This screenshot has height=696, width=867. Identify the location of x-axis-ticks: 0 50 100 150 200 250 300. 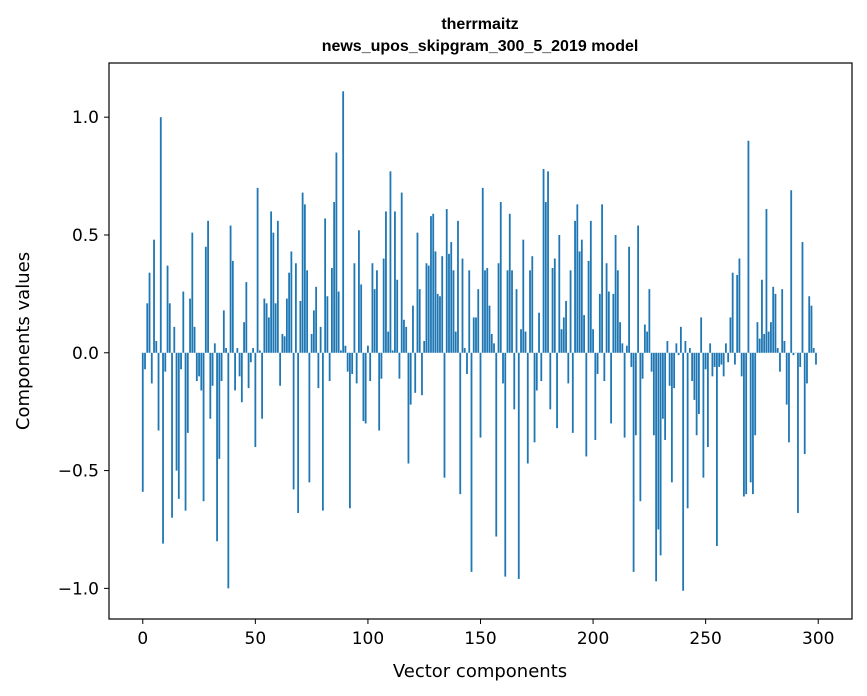
(485, 634).